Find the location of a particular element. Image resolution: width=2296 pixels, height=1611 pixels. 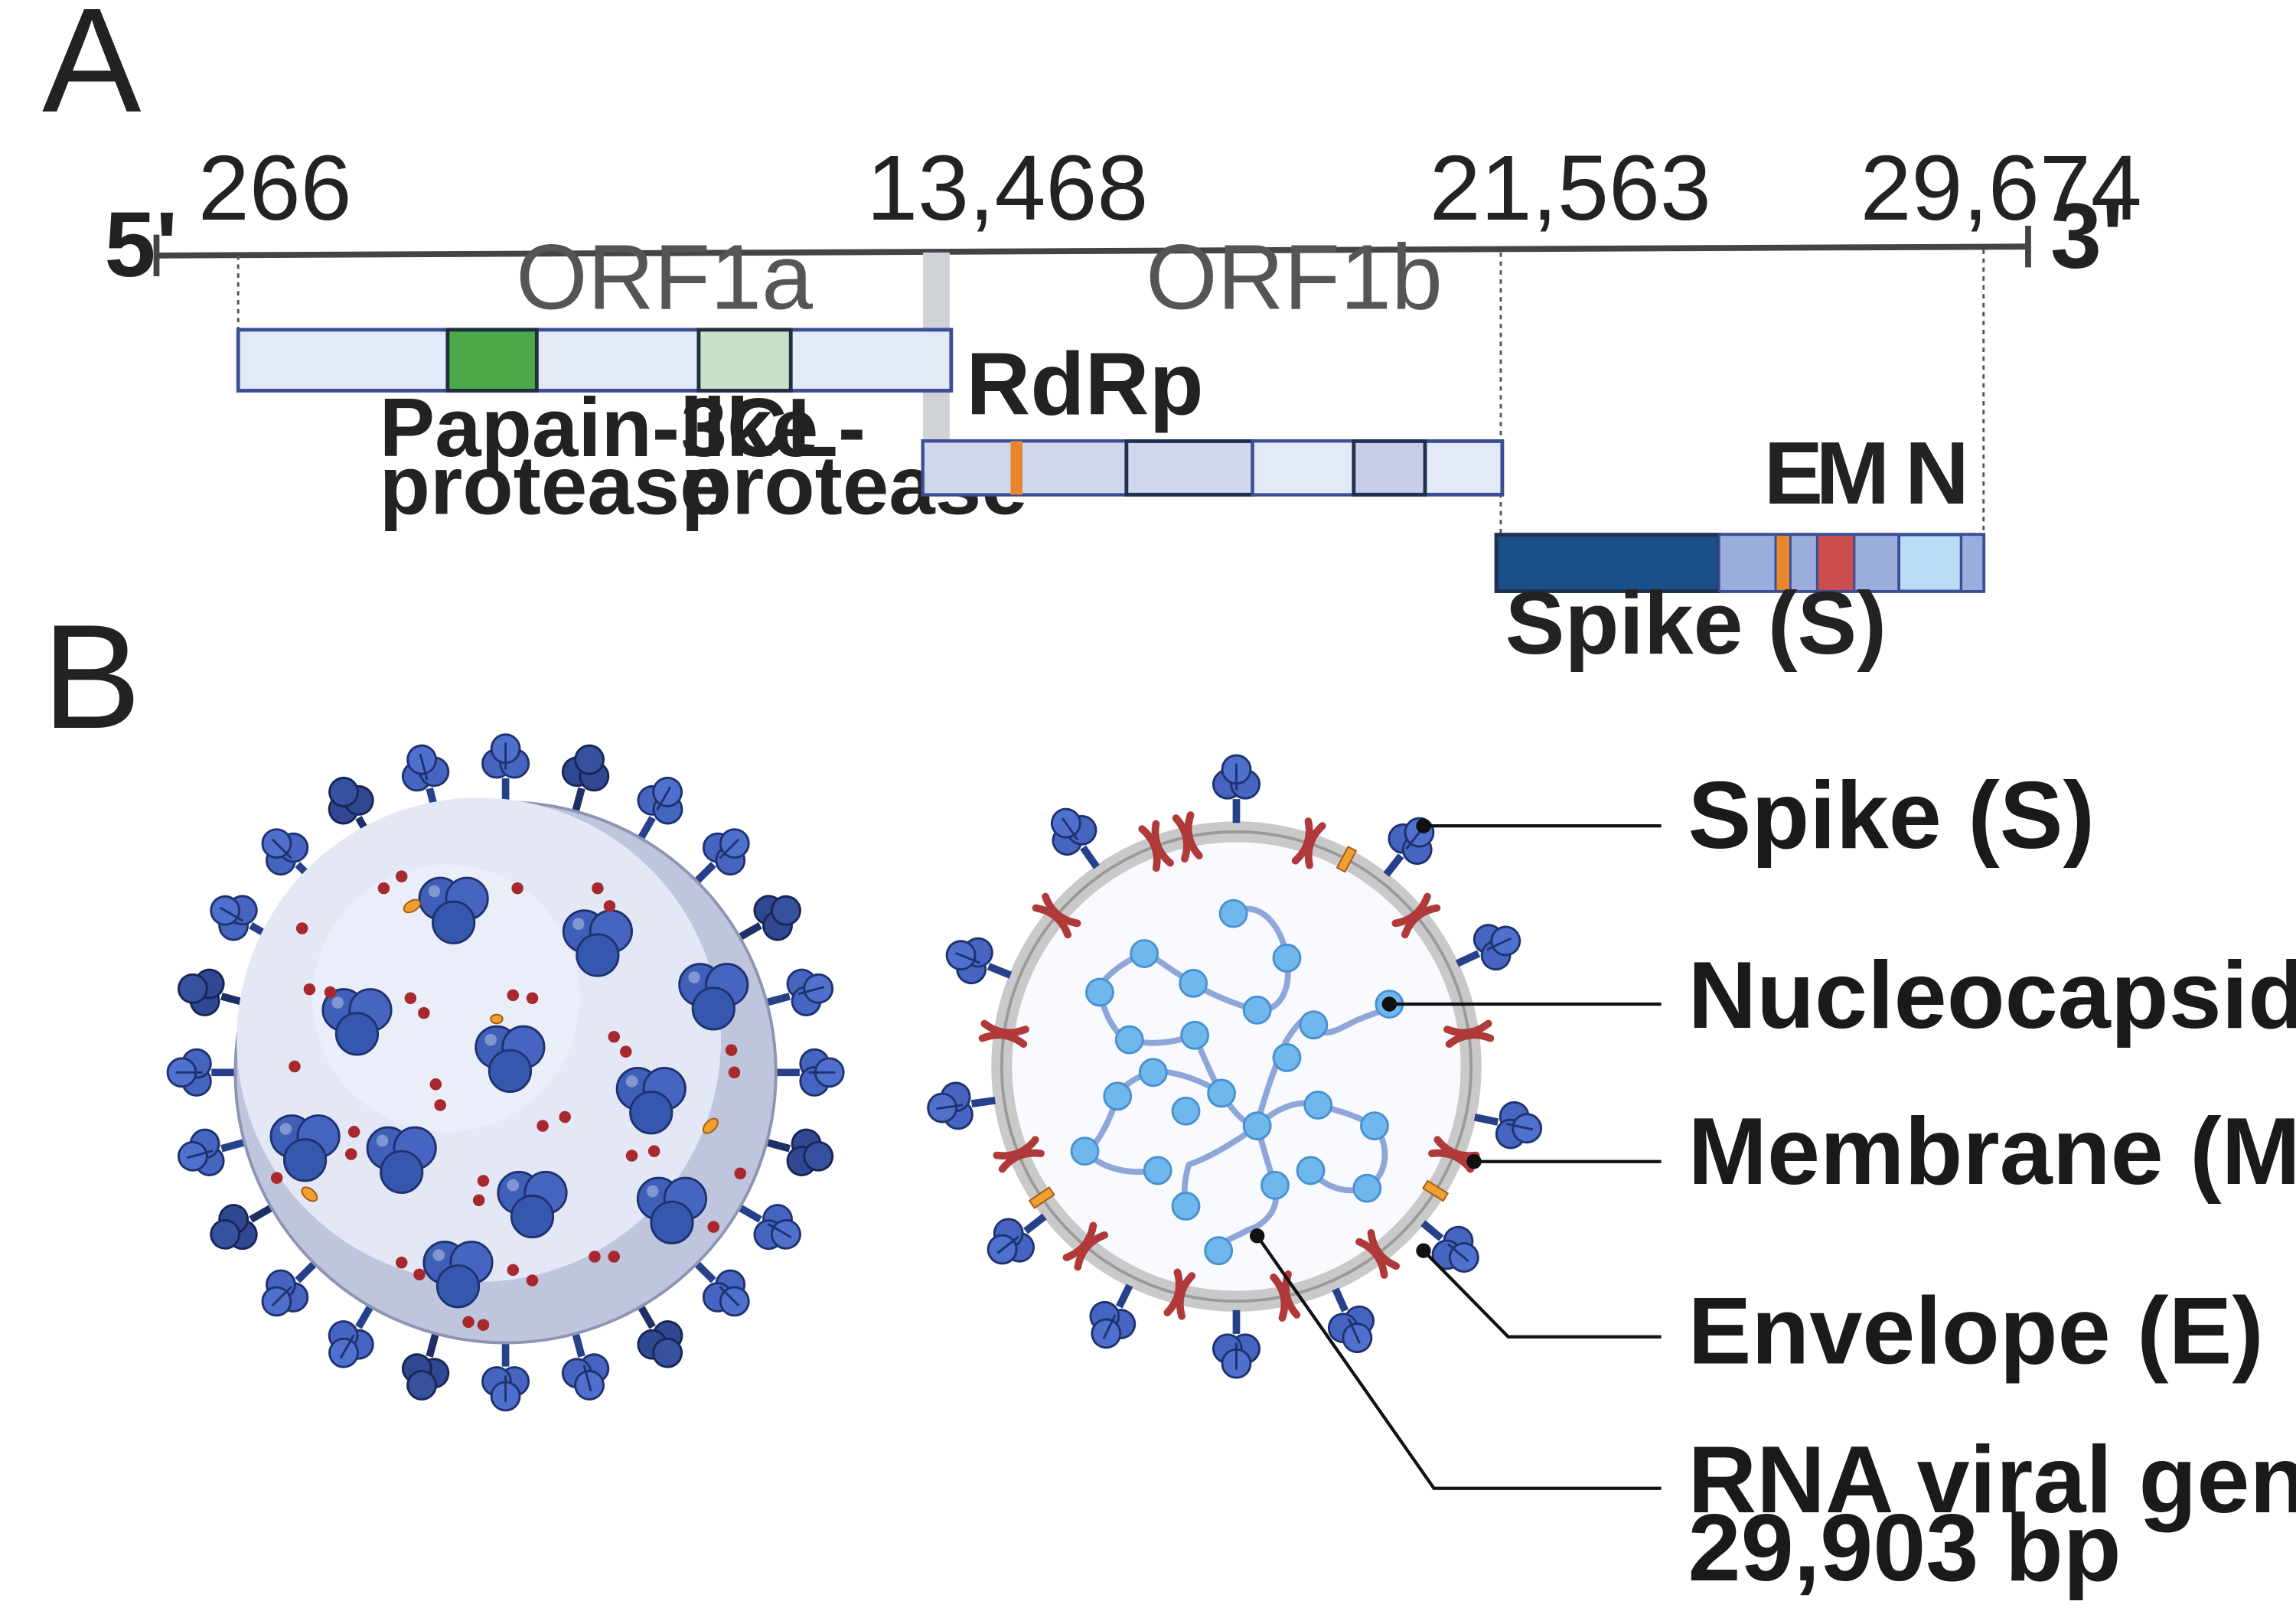

leader-dots is located at coordinates (1365, 1038).